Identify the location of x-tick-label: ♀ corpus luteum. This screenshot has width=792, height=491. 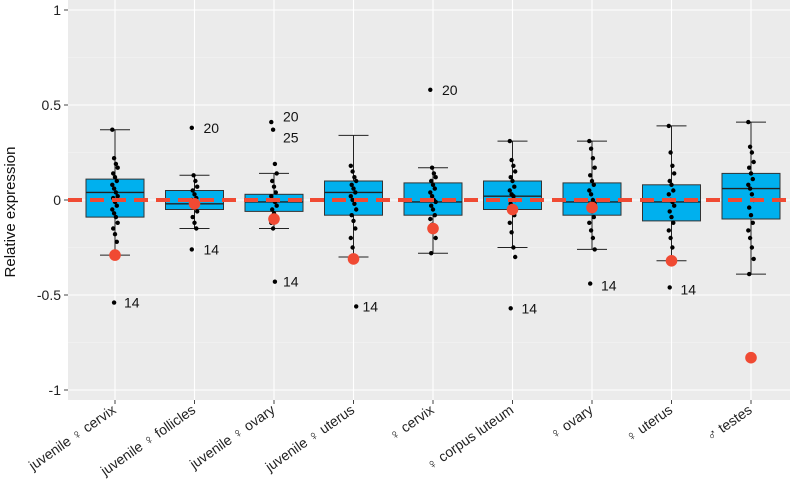
(469, 437).